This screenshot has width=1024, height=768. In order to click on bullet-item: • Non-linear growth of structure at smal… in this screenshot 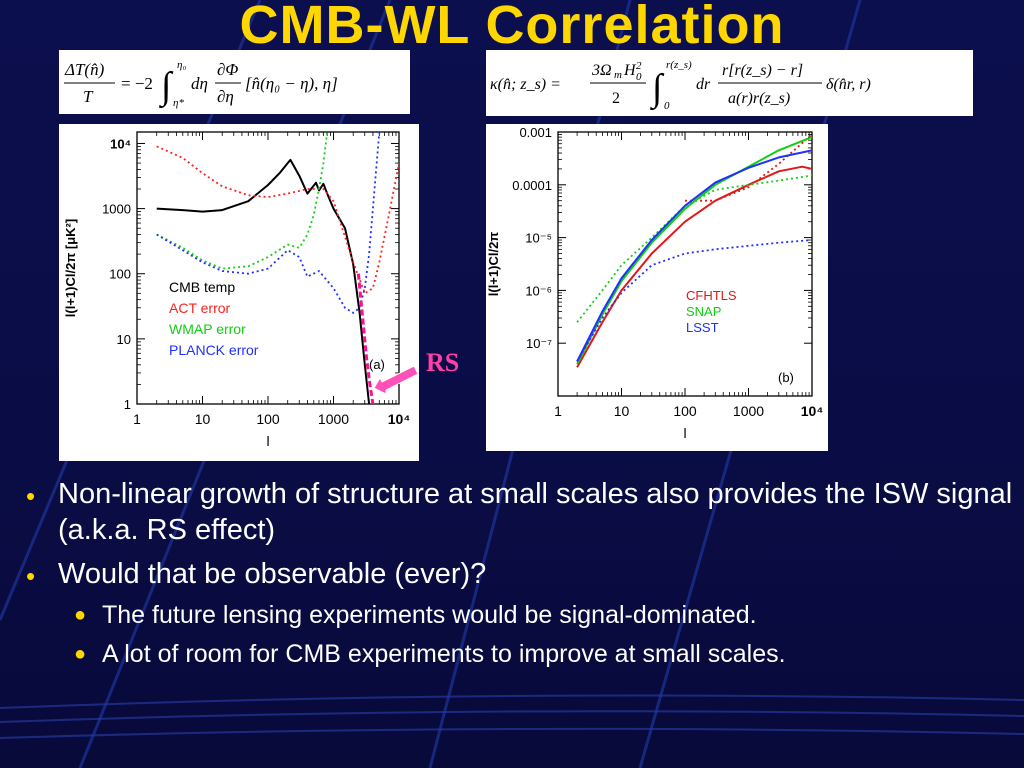, I will do `click(521, 512)`.